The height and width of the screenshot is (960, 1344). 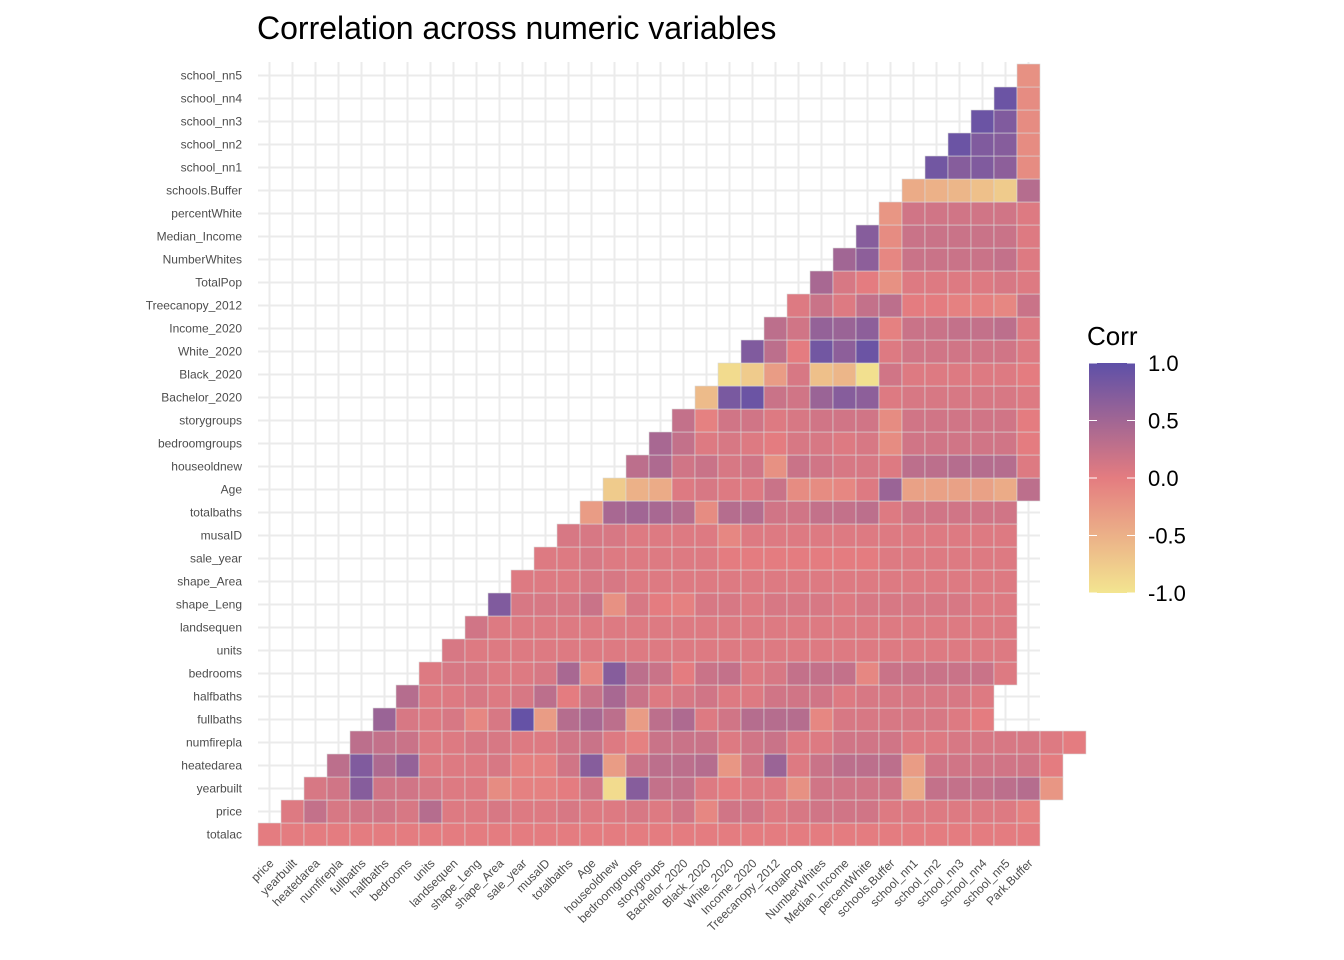 I want to click on y-tick-label: Black_2020, so click(x=210, y=375).